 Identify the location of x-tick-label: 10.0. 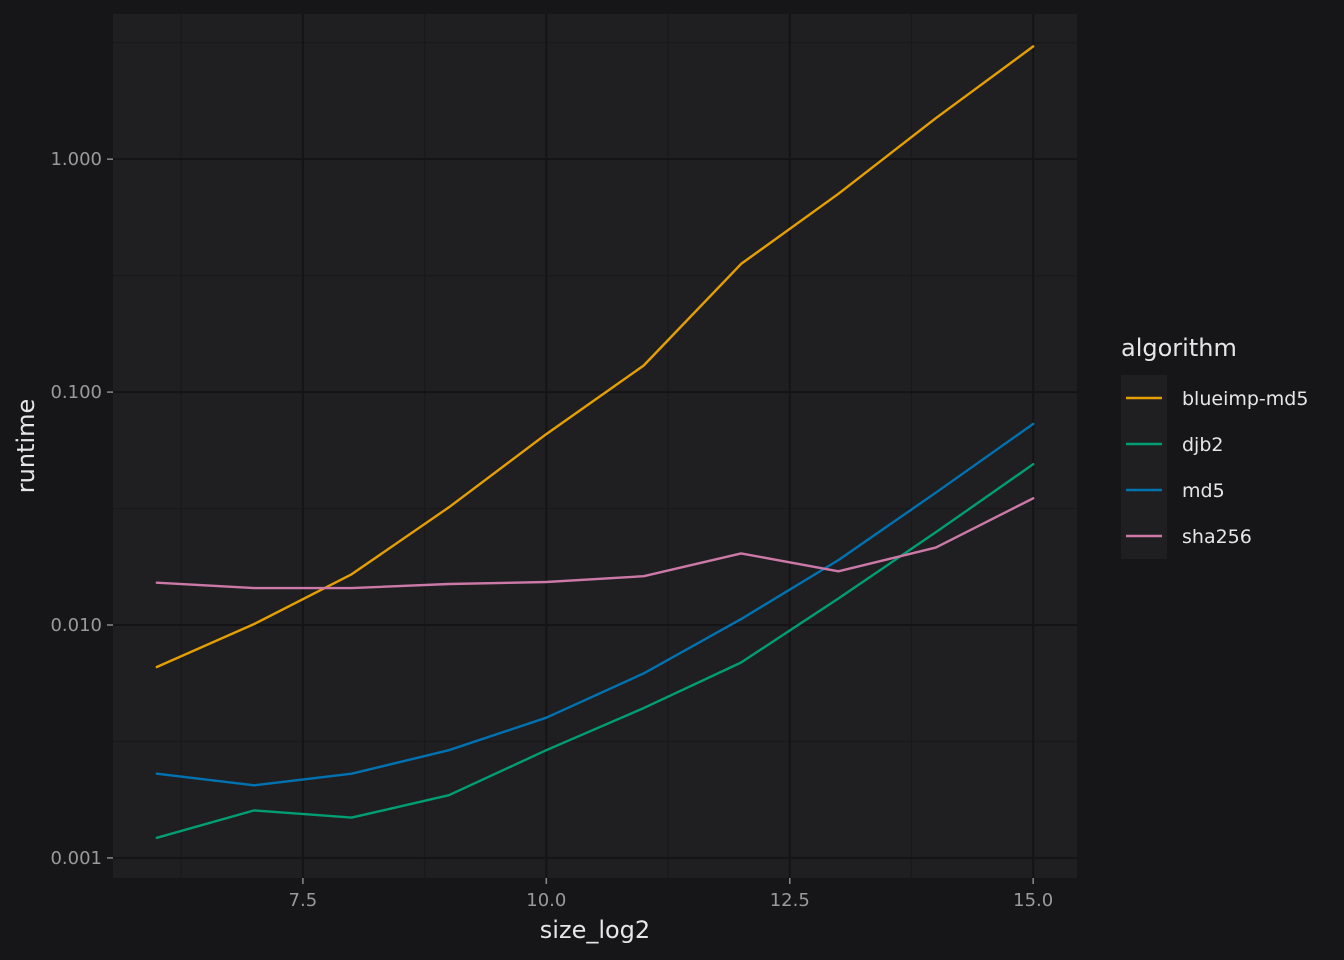
(546, 900).